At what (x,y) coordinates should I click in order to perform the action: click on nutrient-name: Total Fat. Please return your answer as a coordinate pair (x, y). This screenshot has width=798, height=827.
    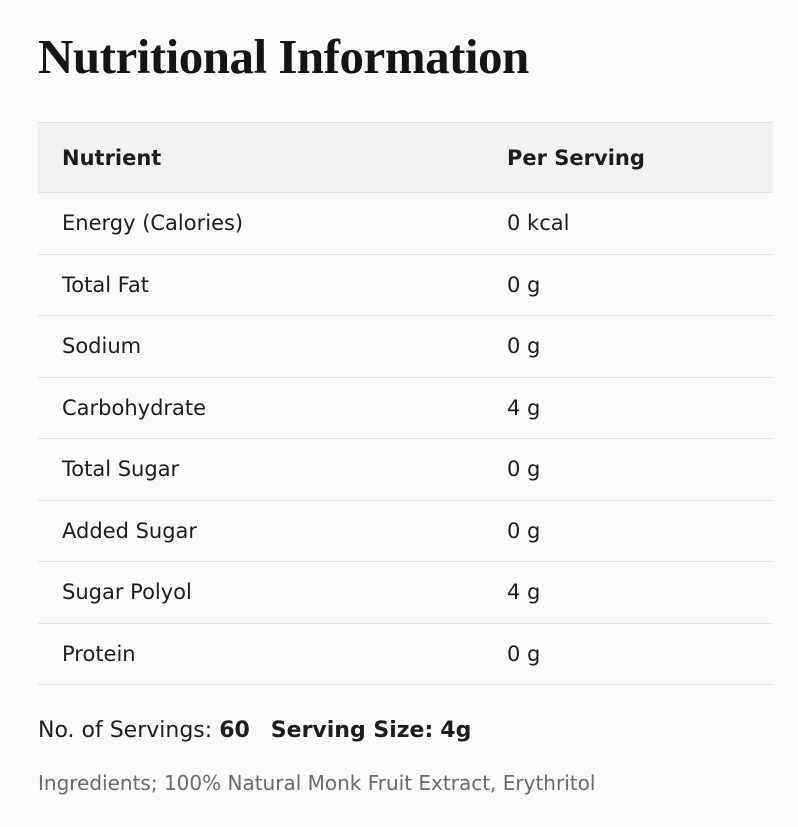
    Looking at the image, I should click on (260, 285).